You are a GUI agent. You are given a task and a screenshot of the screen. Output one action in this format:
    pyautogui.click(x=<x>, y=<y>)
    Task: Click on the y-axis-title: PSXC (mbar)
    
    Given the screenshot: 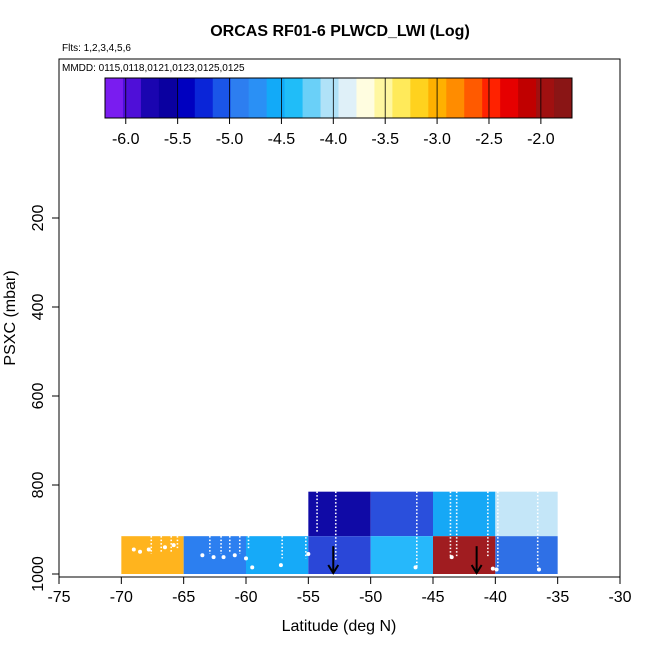 What is the action you would take?
    pyautogui.click(x=10, y=317)
    